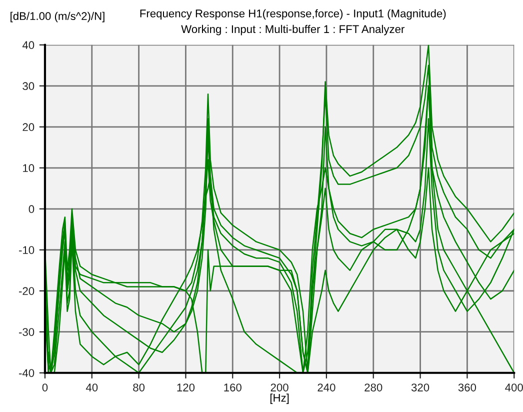 The height and width of the screenshot is (412, 523). Describe the element at coordinates (293, 14) in the screenshot. I see `chart-title: Frequency Response H1(response,force) - Input1 (Magnitude)` at that location.